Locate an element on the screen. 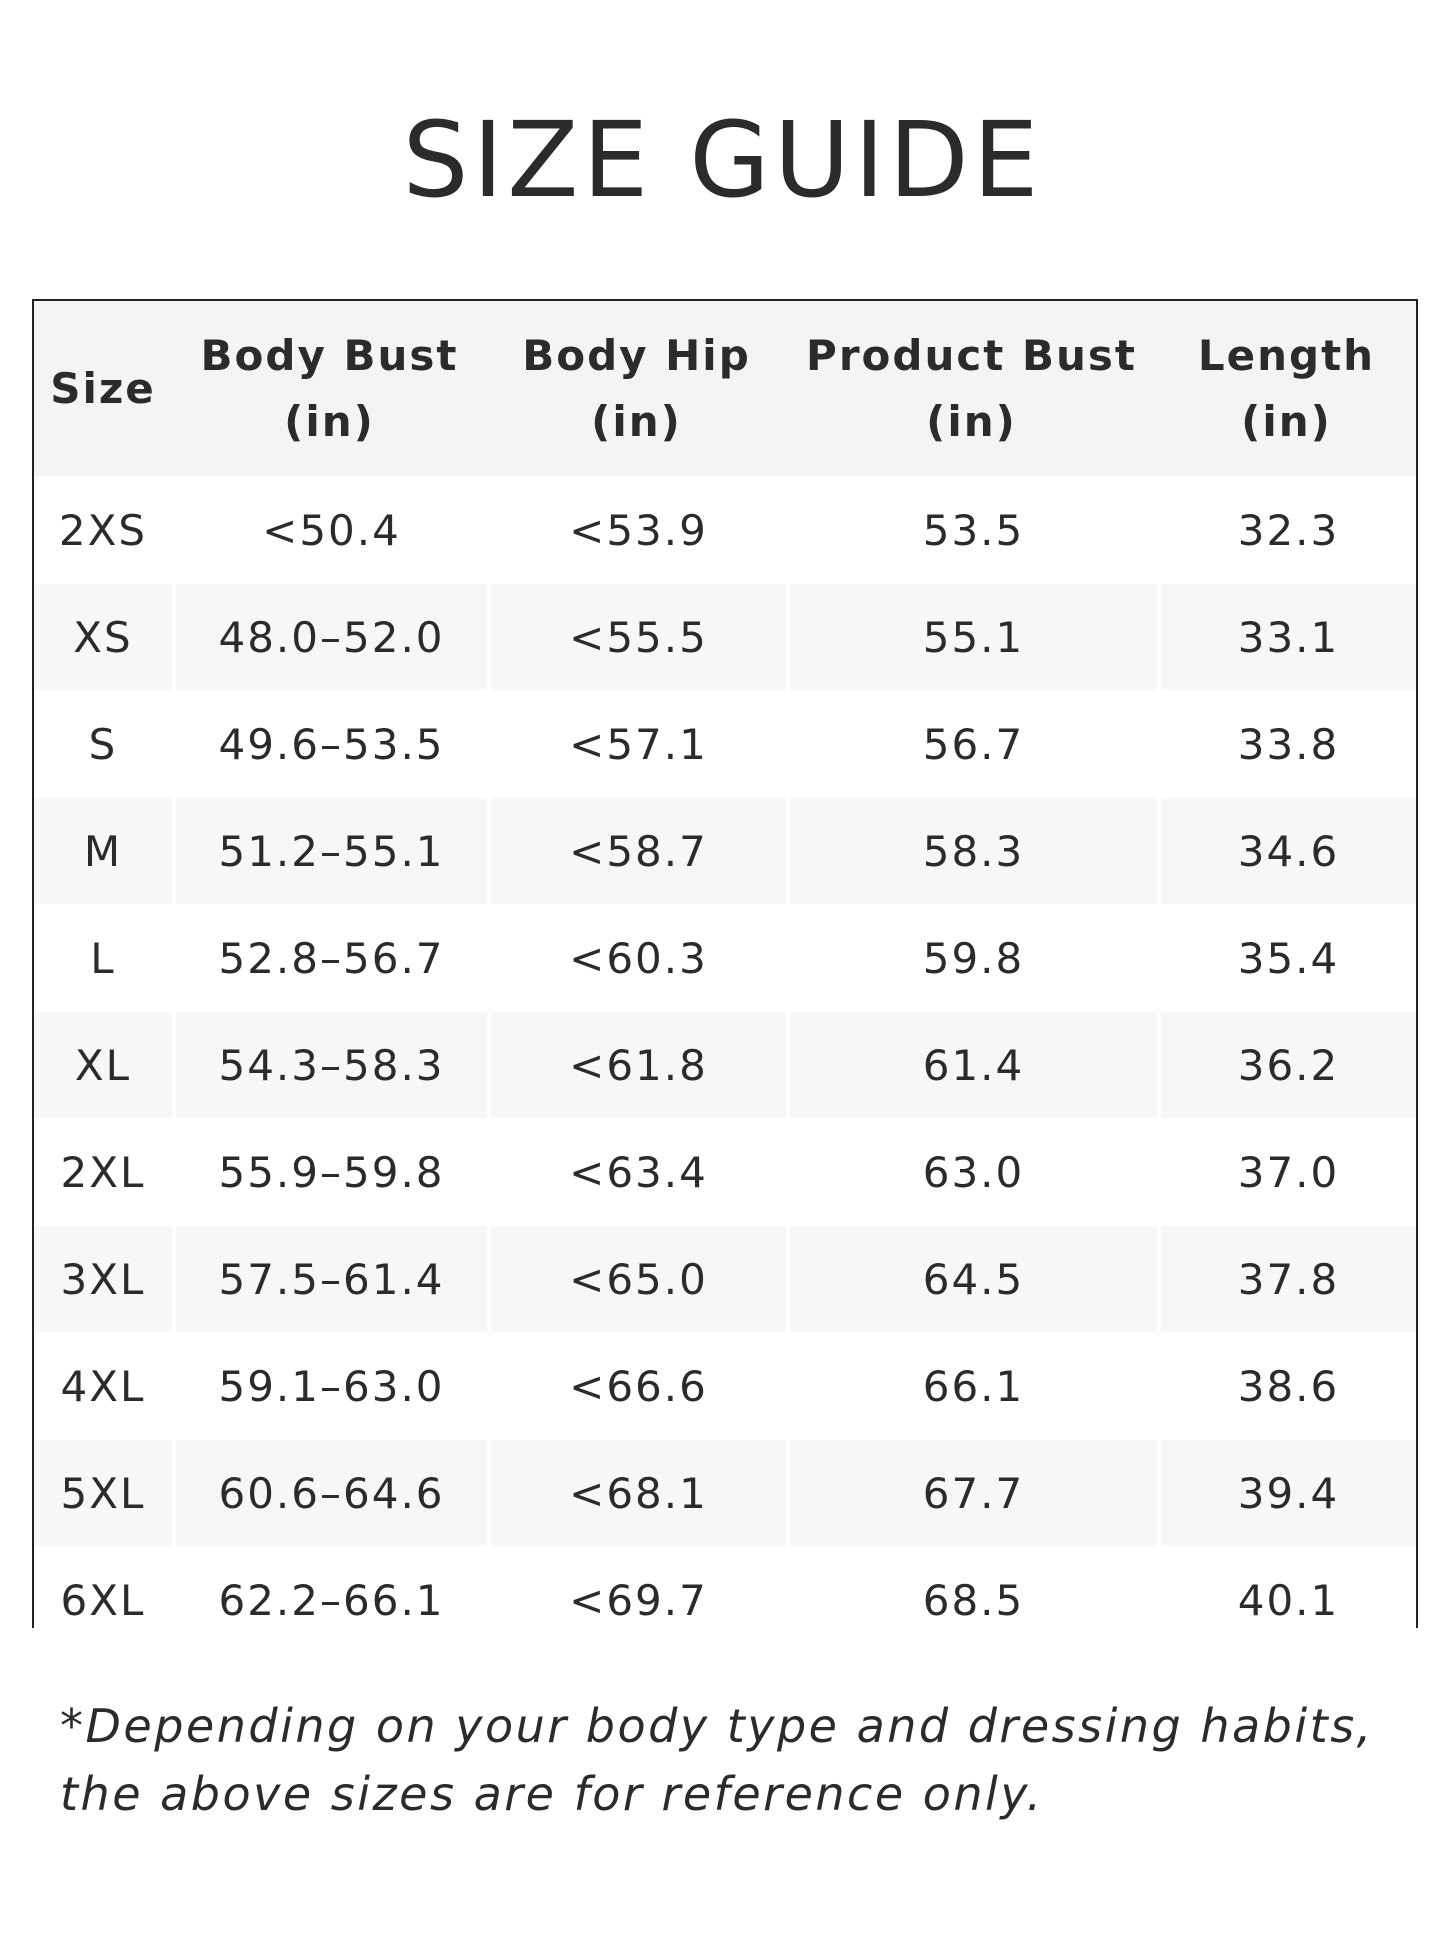 The image size is (1445, 1942). column-header: Size is located at coordinates (103, 388).